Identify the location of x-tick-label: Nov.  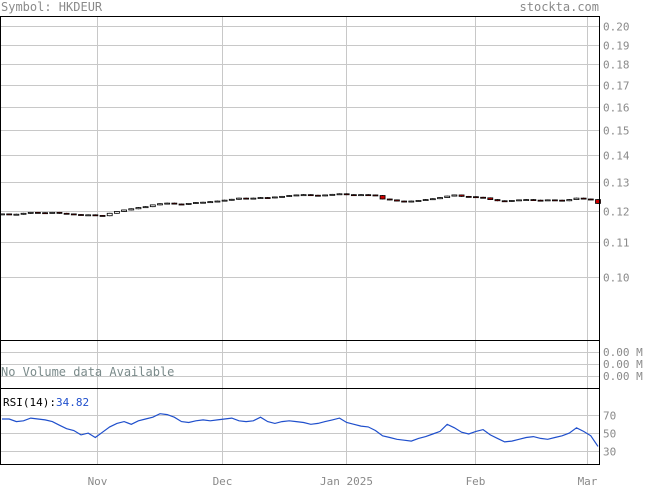
(98, 480).